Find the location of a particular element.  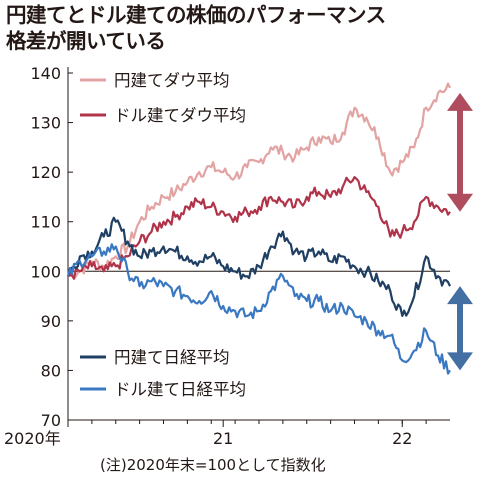

dow-gap-arrow is located at coordinates (460, 152).